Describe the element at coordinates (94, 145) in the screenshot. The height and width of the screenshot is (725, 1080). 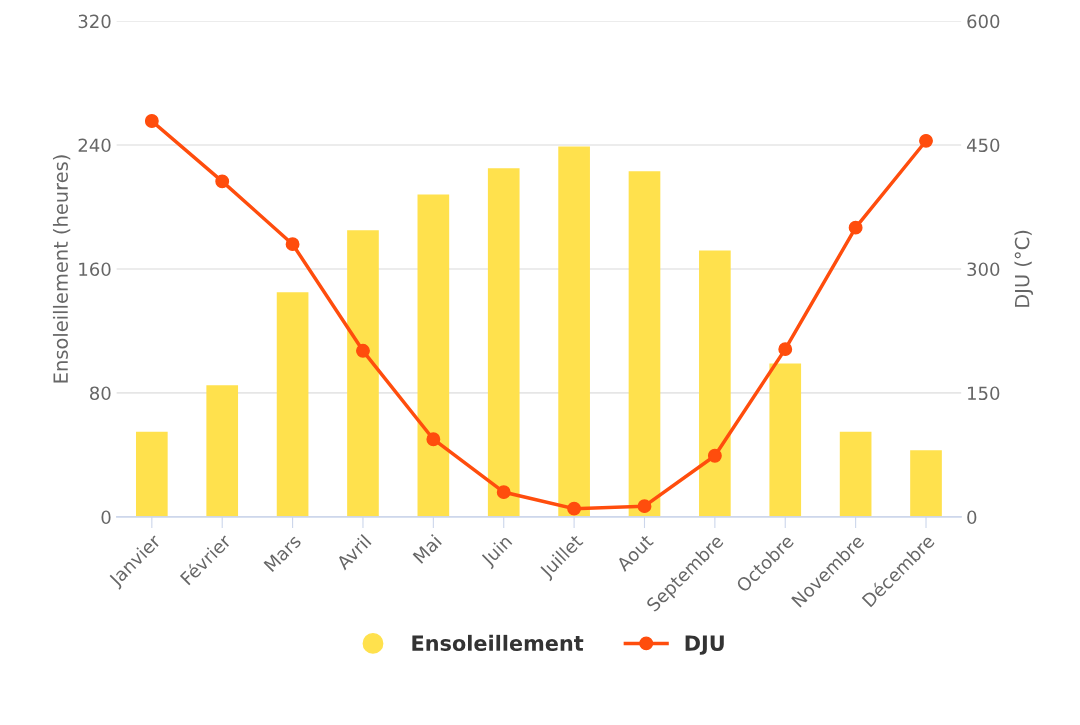
I see `y-tick-label: 240` at that location.